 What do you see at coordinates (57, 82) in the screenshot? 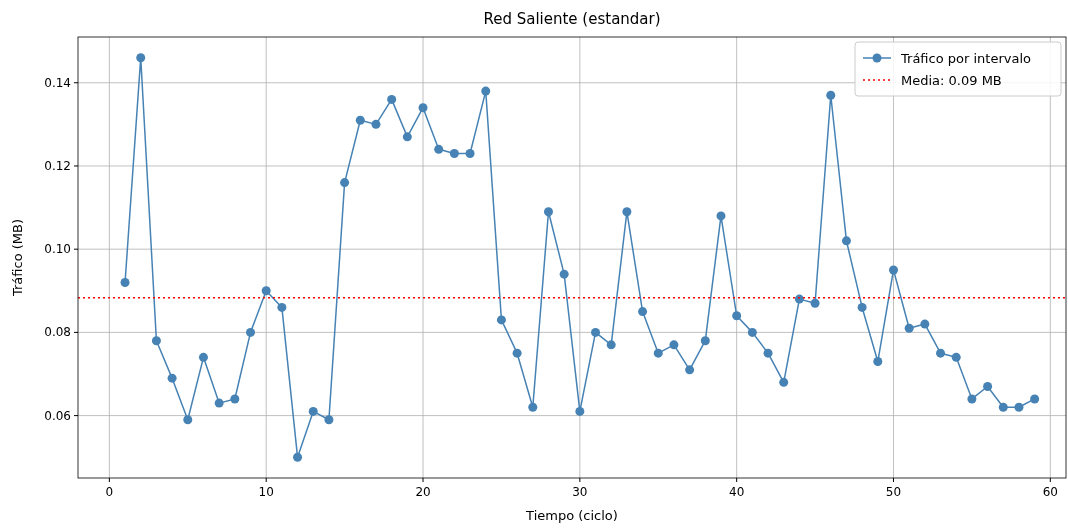
I see `y-tick-label: 0.14` at bounding box center [57, 82].